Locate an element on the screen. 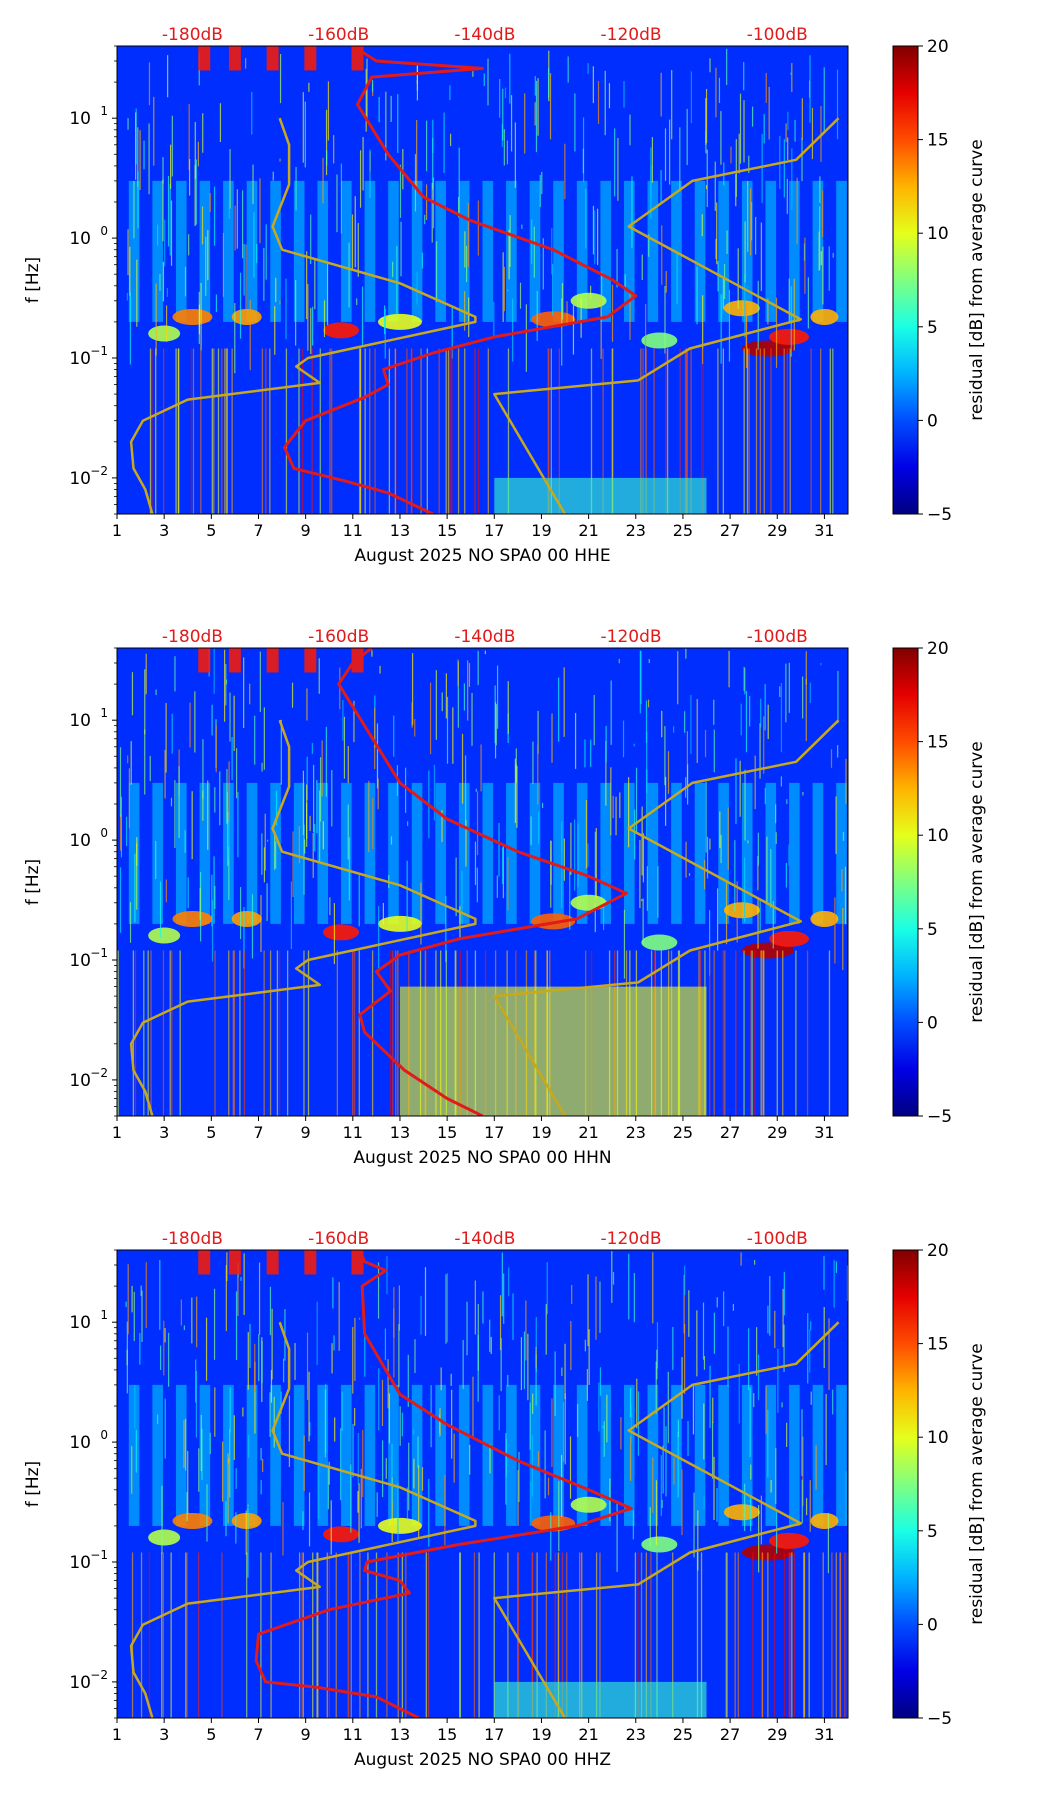 The height and width of the screenshot is (1810, 1052). x-axis-label: August 2025 NO SPA0 00 HHZ is located at coordinates (482, 1760).